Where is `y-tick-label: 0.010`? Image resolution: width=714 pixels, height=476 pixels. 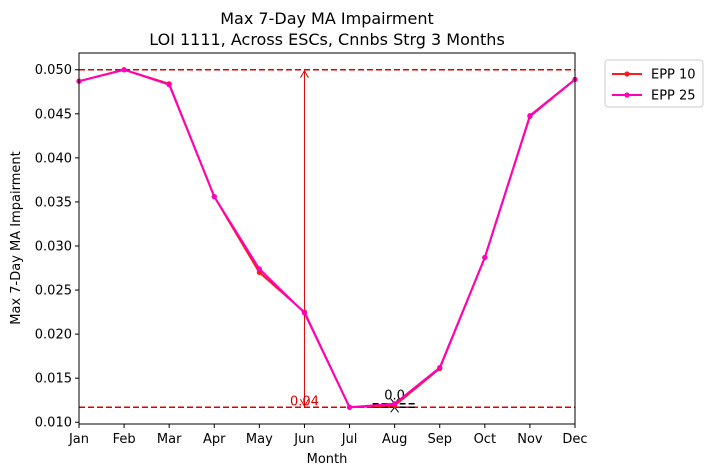
y-tick-label: 0.010 is located at coordinates (53, 423).